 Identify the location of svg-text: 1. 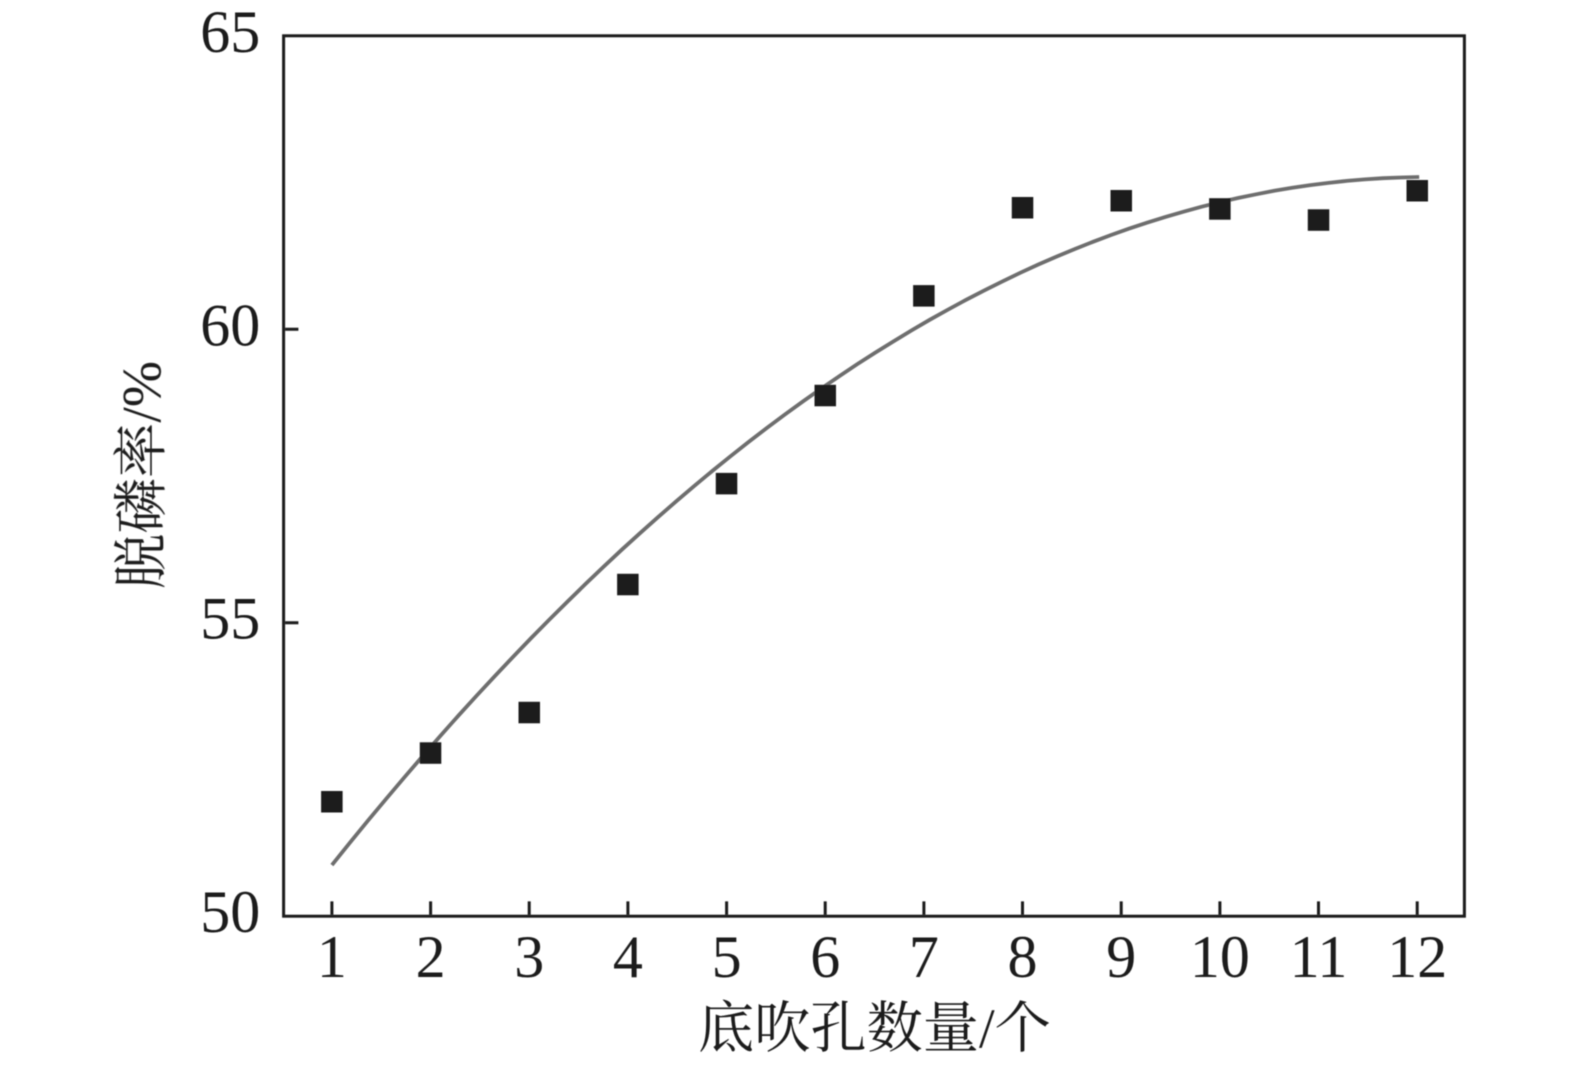
(332, 957).